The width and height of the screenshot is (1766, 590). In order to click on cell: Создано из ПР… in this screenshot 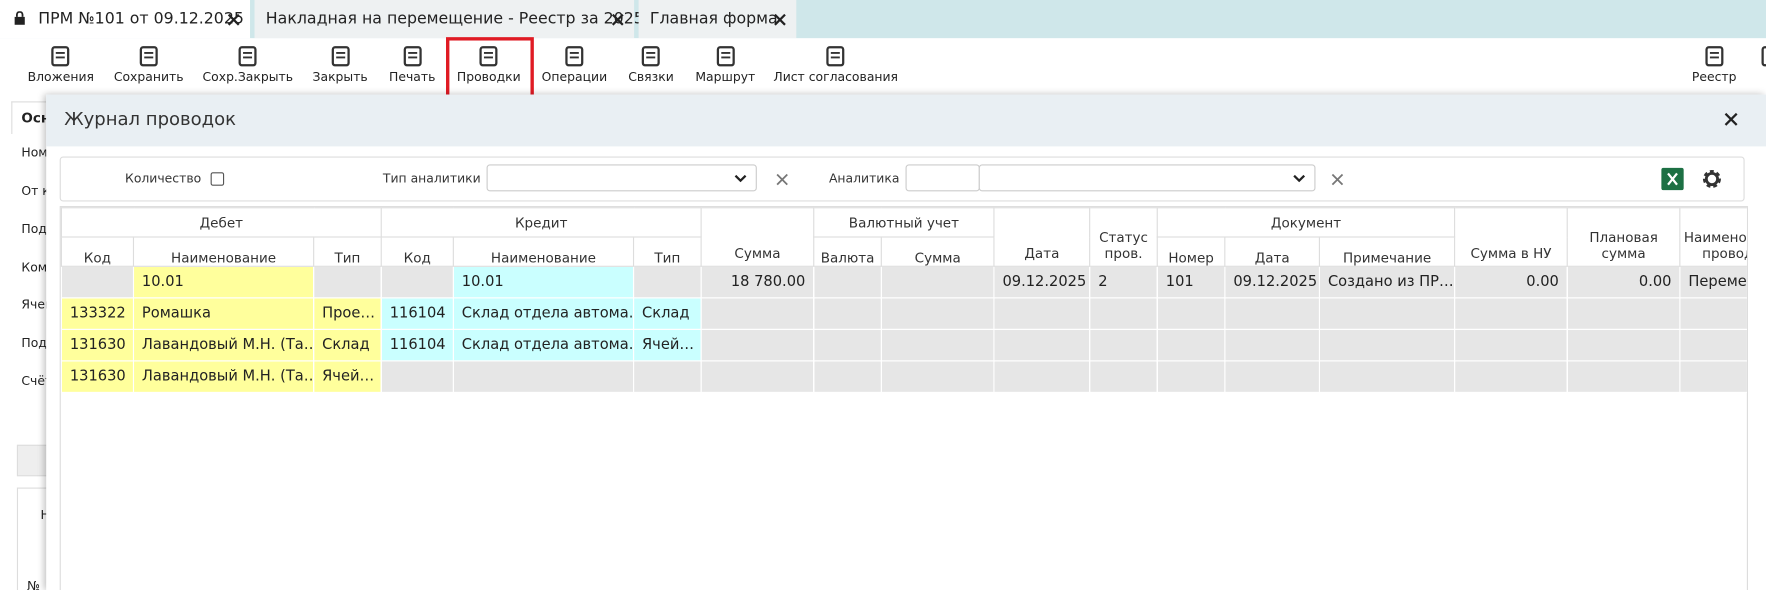, I will do `click(1387, 282)`.